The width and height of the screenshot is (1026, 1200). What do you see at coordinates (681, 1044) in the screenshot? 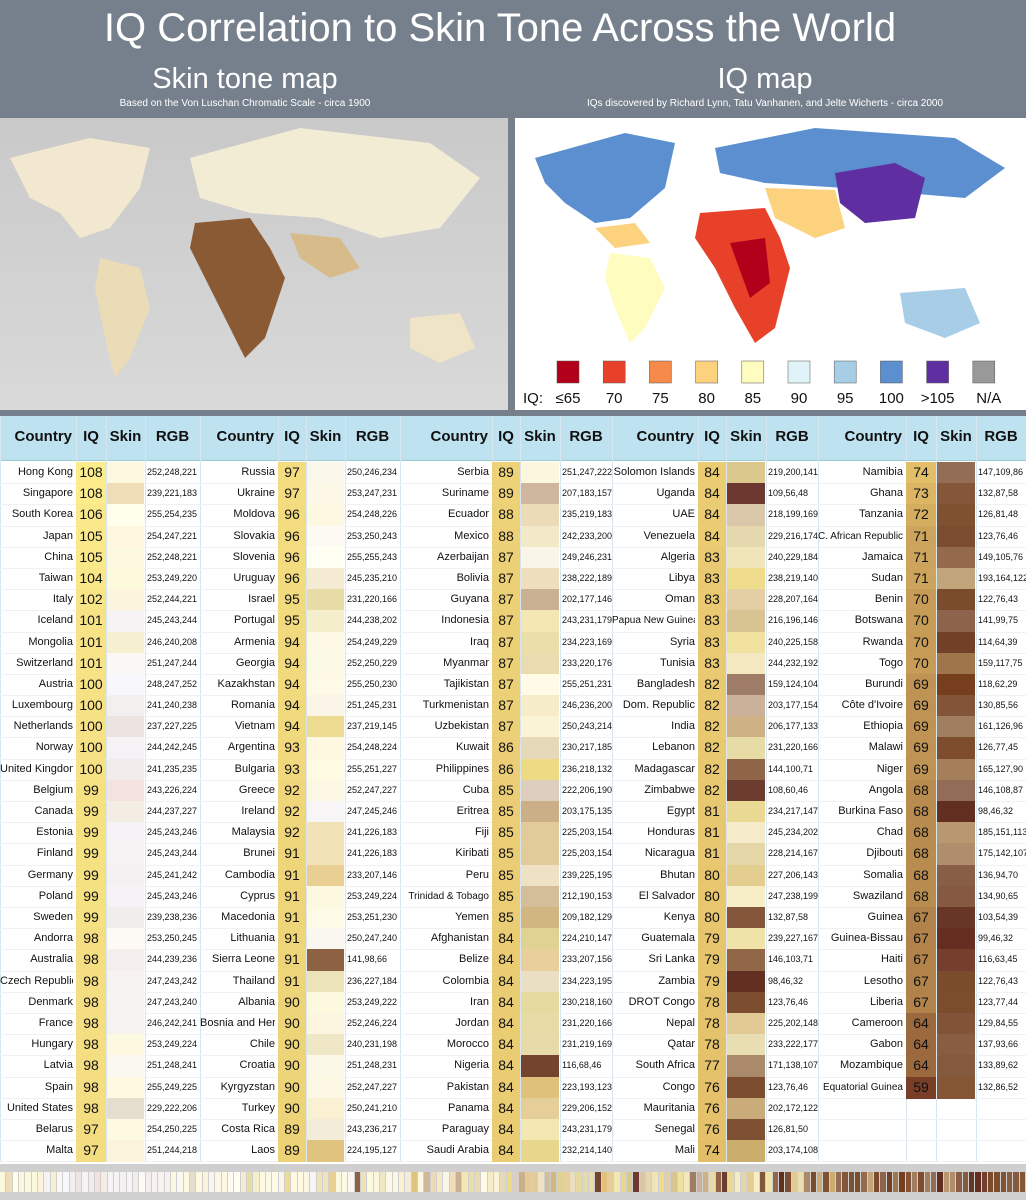
I see `country: Qatar` at bounding box center [681, 1044].